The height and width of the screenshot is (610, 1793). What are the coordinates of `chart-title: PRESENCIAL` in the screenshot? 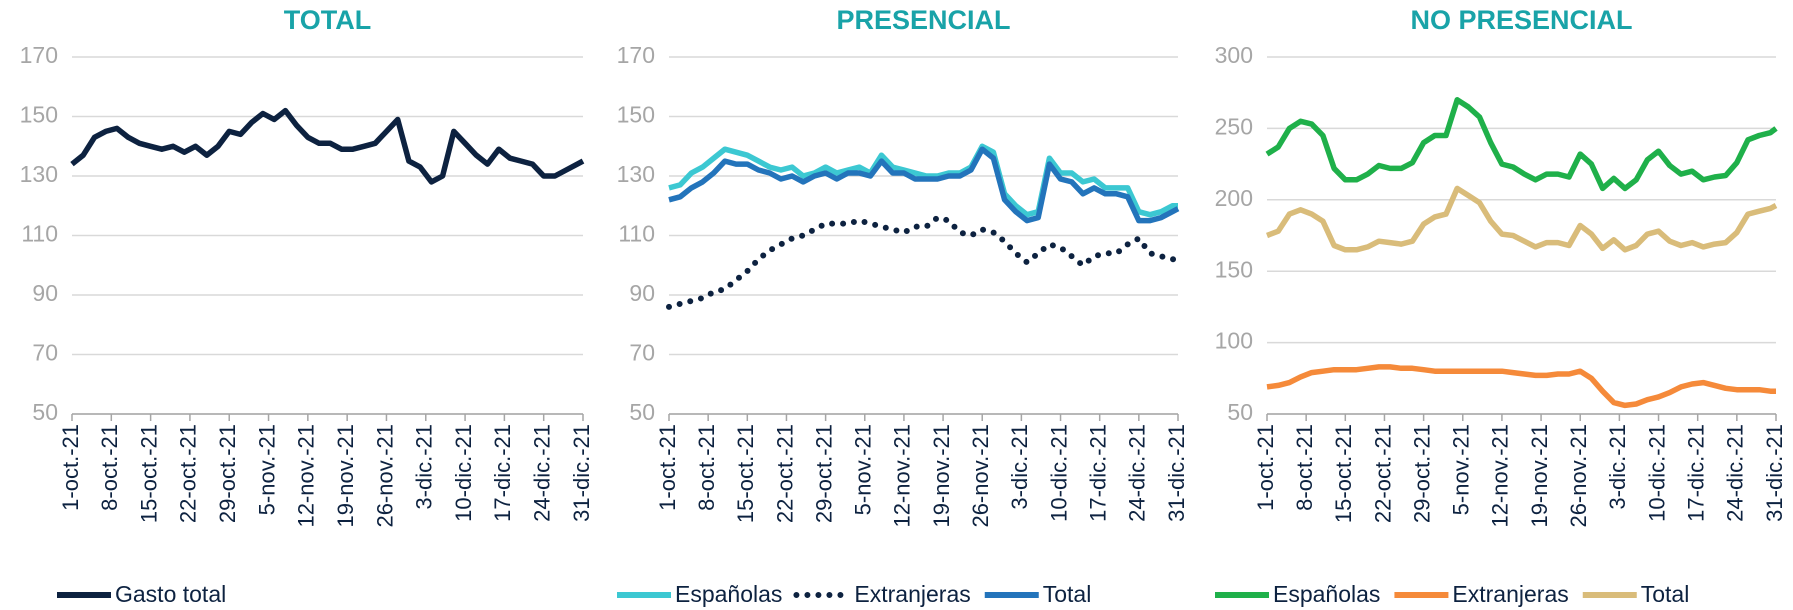 It's located at (923, 20).